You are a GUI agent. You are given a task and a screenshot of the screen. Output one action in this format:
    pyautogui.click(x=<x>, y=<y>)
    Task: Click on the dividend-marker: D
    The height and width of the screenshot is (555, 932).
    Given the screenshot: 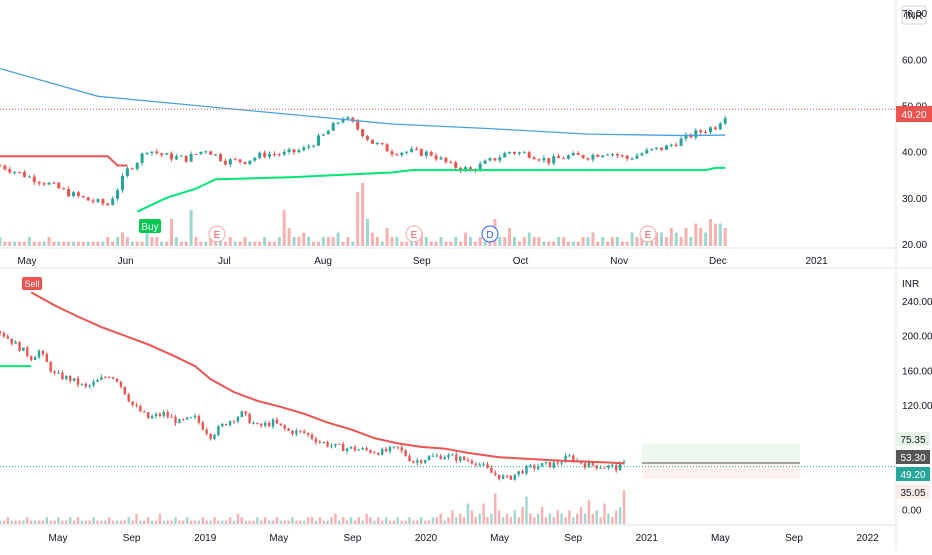 What is the action you would take?
    pyautogui.click(x=490, y=234)
    